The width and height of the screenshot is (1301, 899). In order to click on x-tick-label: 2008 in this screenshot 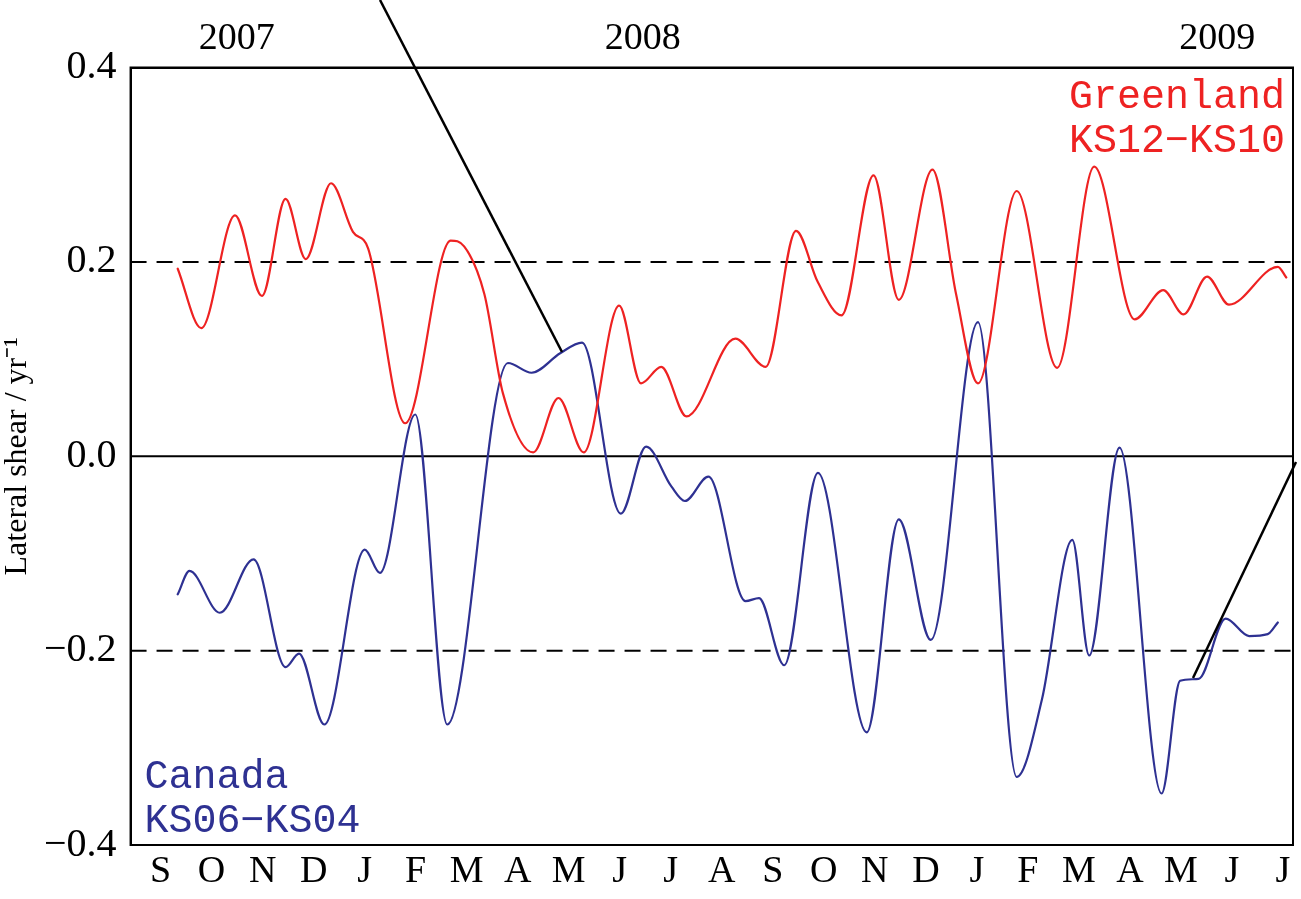, I will do `click(642, 35)`.